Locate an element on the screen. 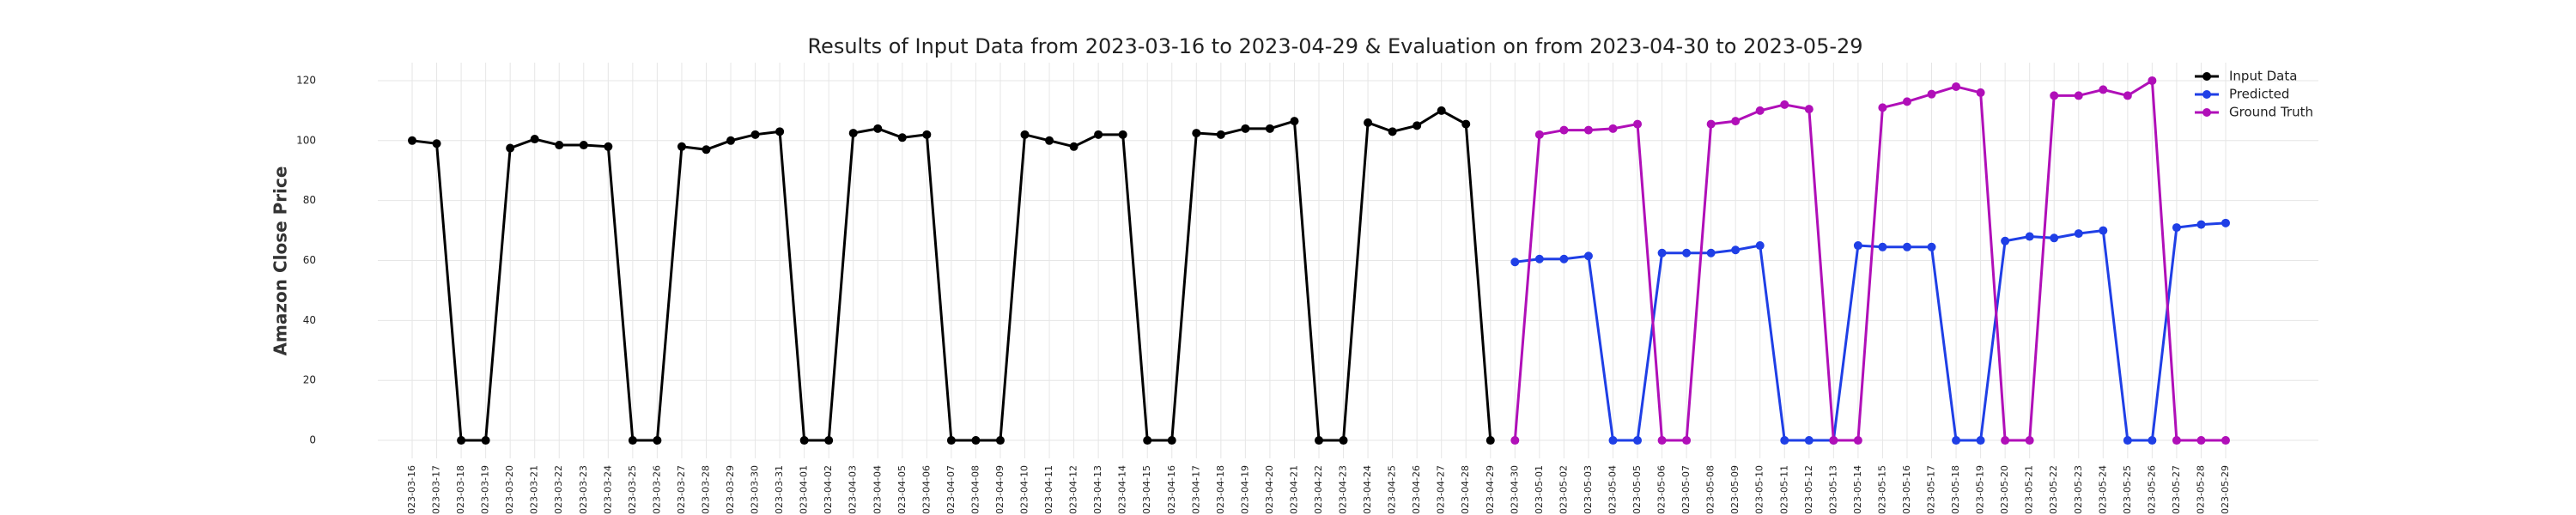 This screenshot has width=2576, height=515. x-tick-label: 2023-03-16 is located at coordinates (411, 490).